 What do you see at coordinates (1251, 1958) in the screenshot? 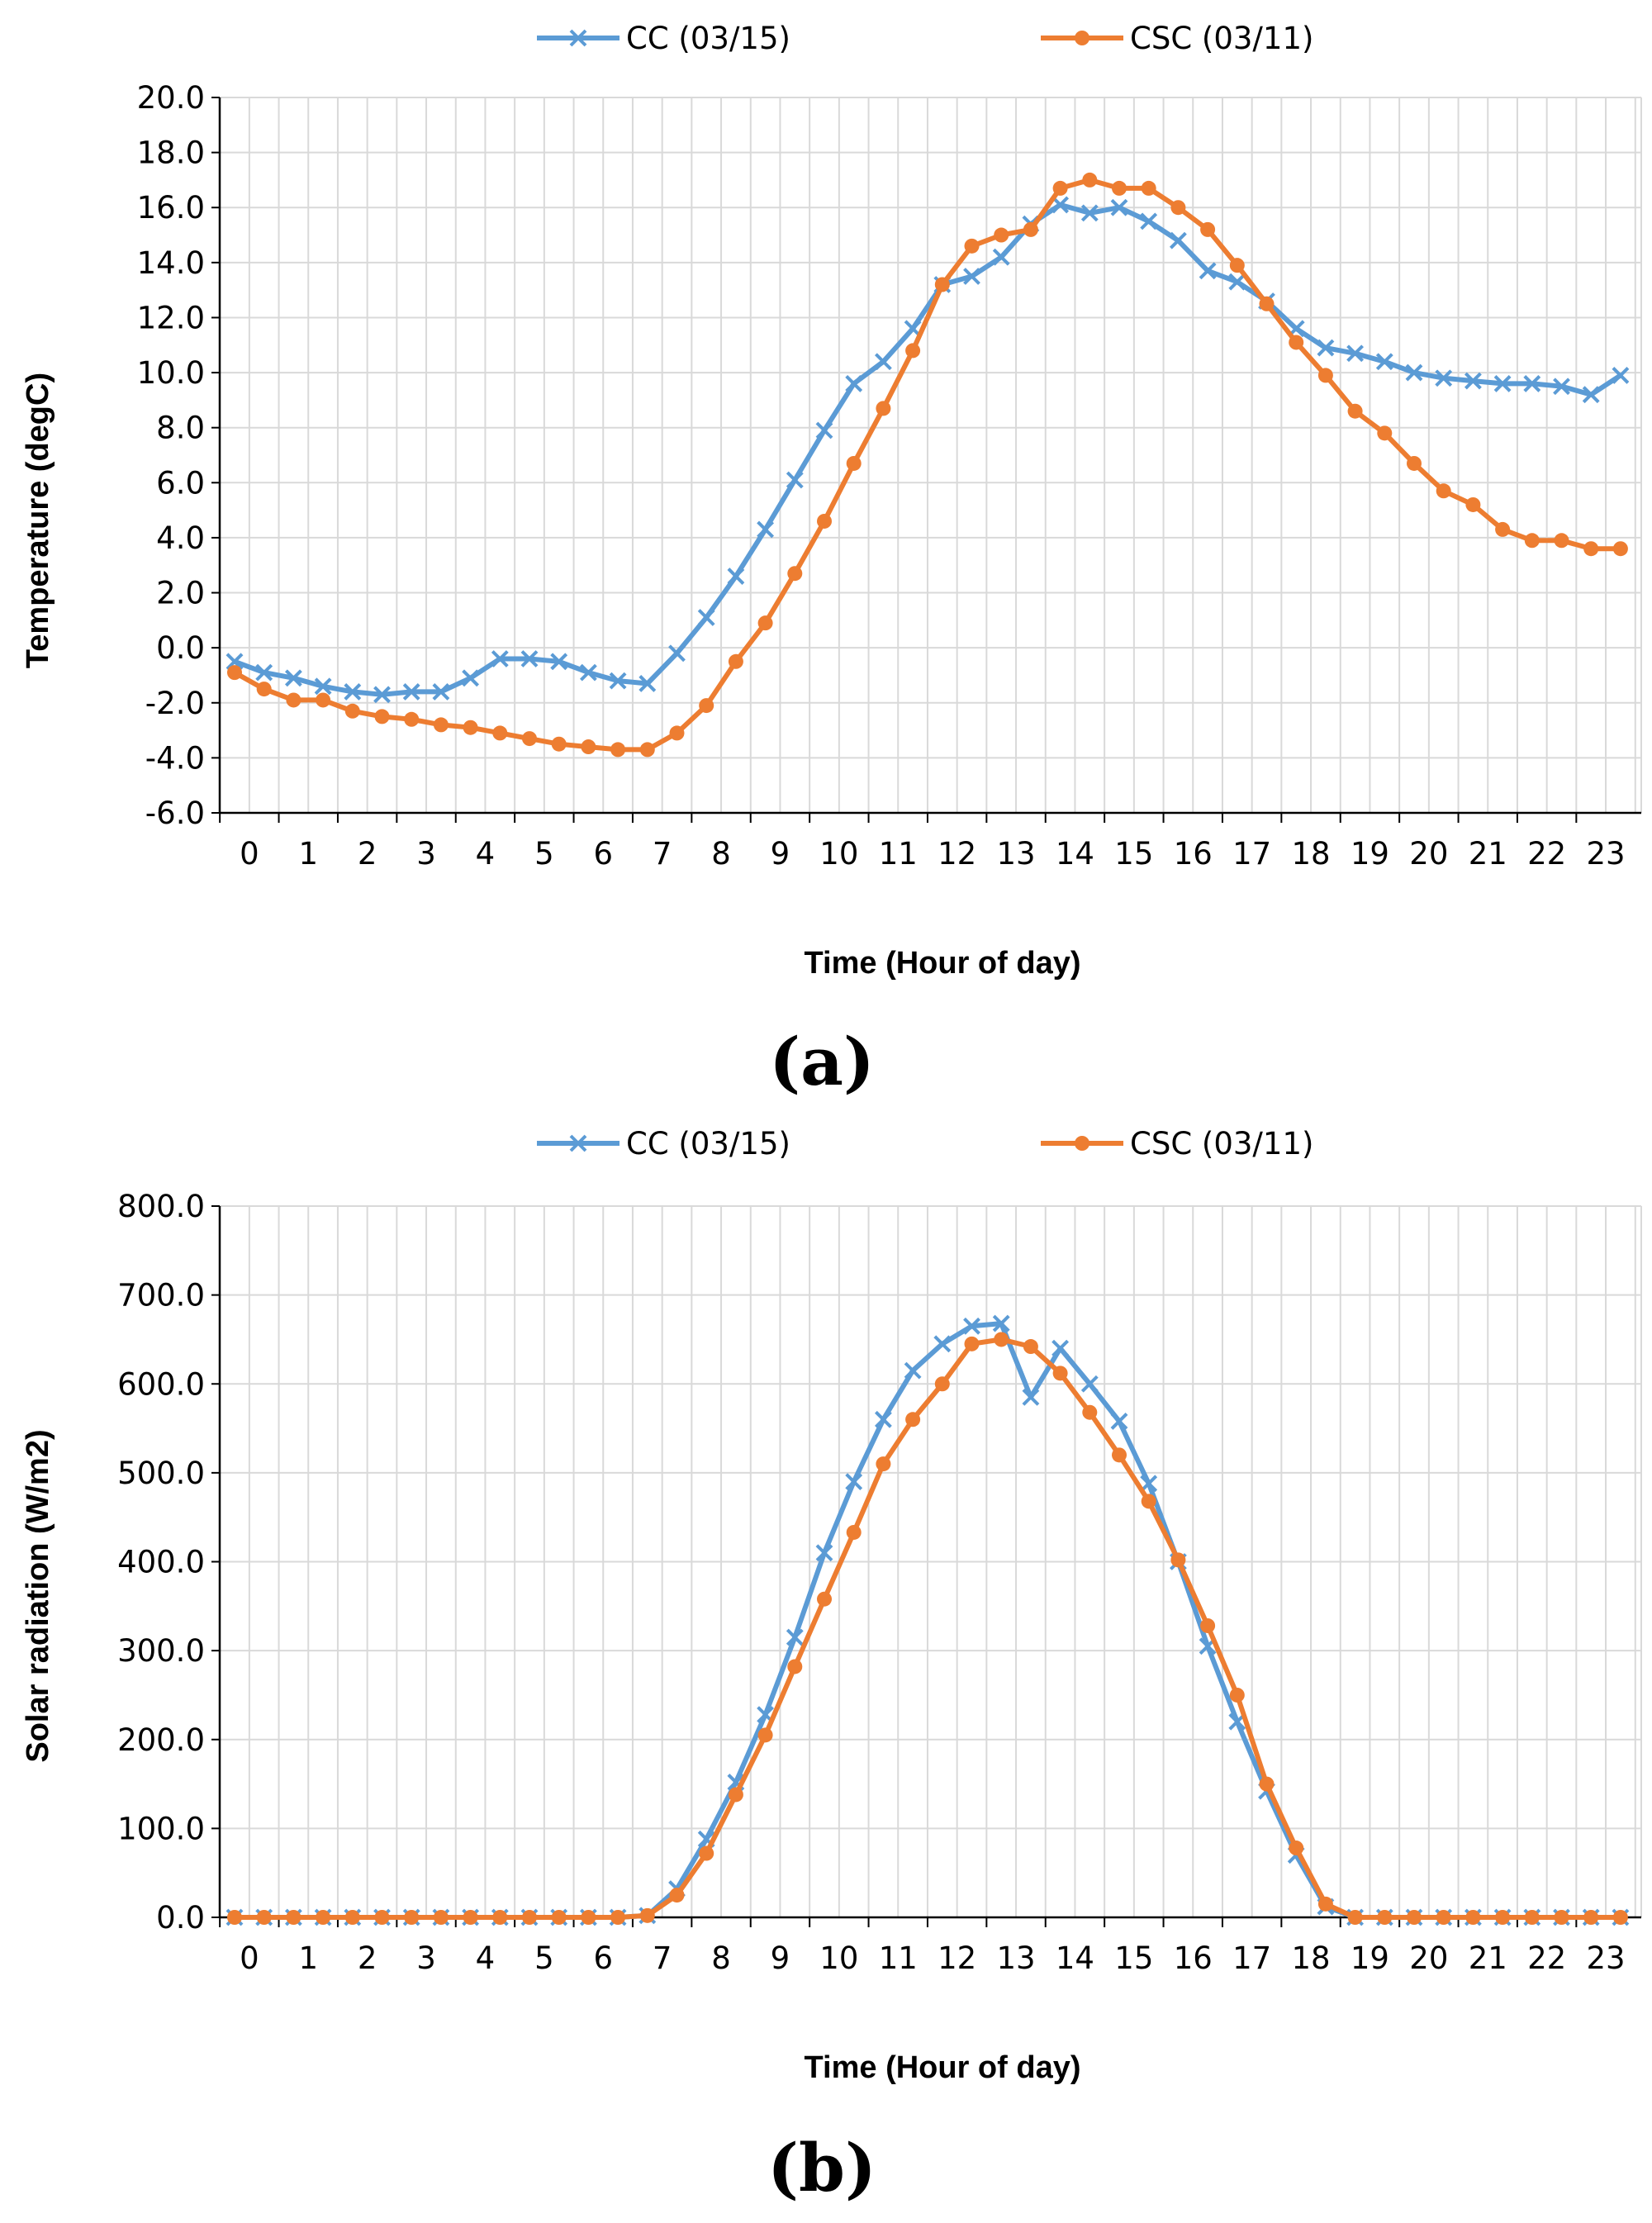
I see `chart-b-x-tick-label: 17` at bounding box center [1251, 1958].